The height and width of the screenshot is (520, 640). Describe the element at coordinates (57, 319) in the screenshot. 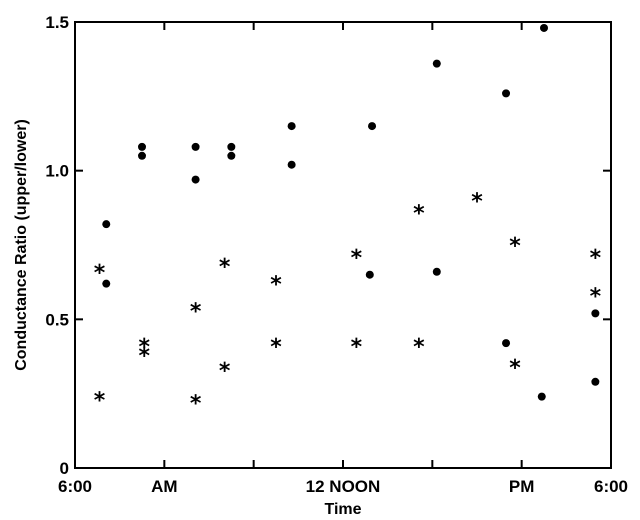

I see `y-tick-label: 0.5` at that location.